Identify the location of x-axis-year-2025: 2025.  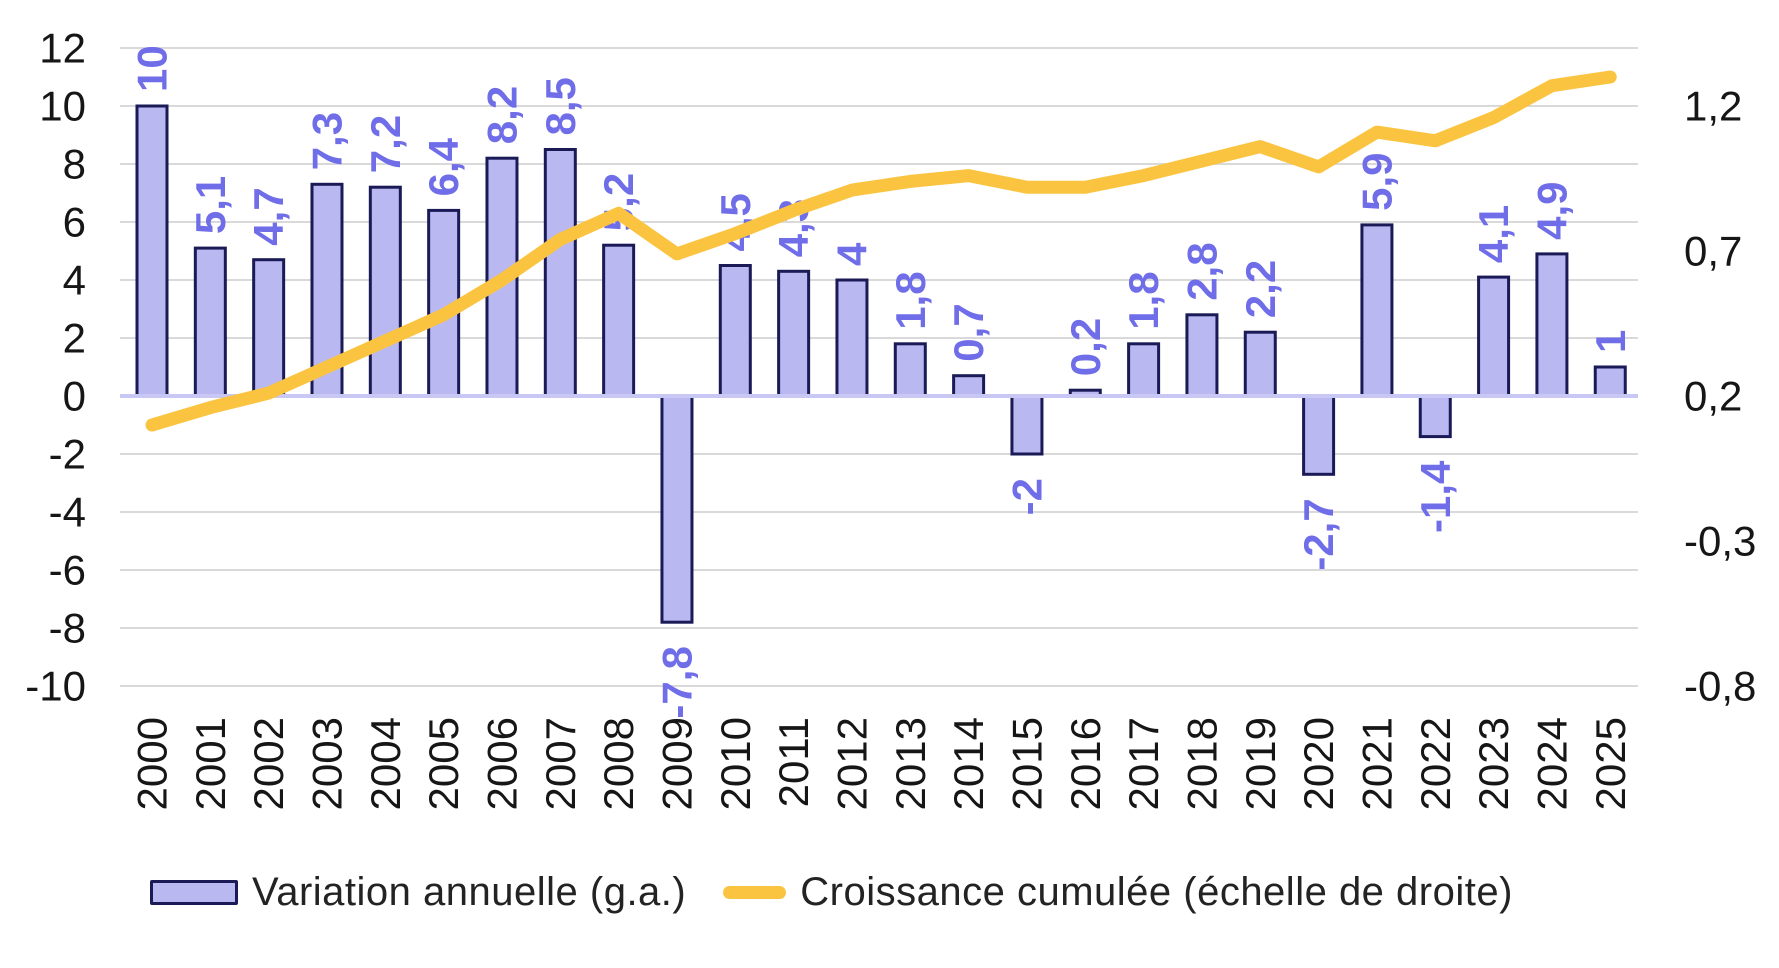
(1610, 763).